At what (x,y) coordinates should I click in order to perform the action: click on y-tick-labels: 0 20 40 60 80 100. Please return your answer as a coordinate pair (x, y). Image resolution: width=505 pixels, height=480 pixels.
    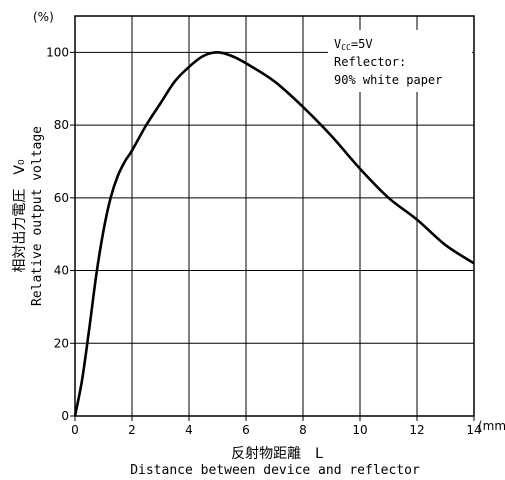
    Looking at the image, I should click on (60, 234).